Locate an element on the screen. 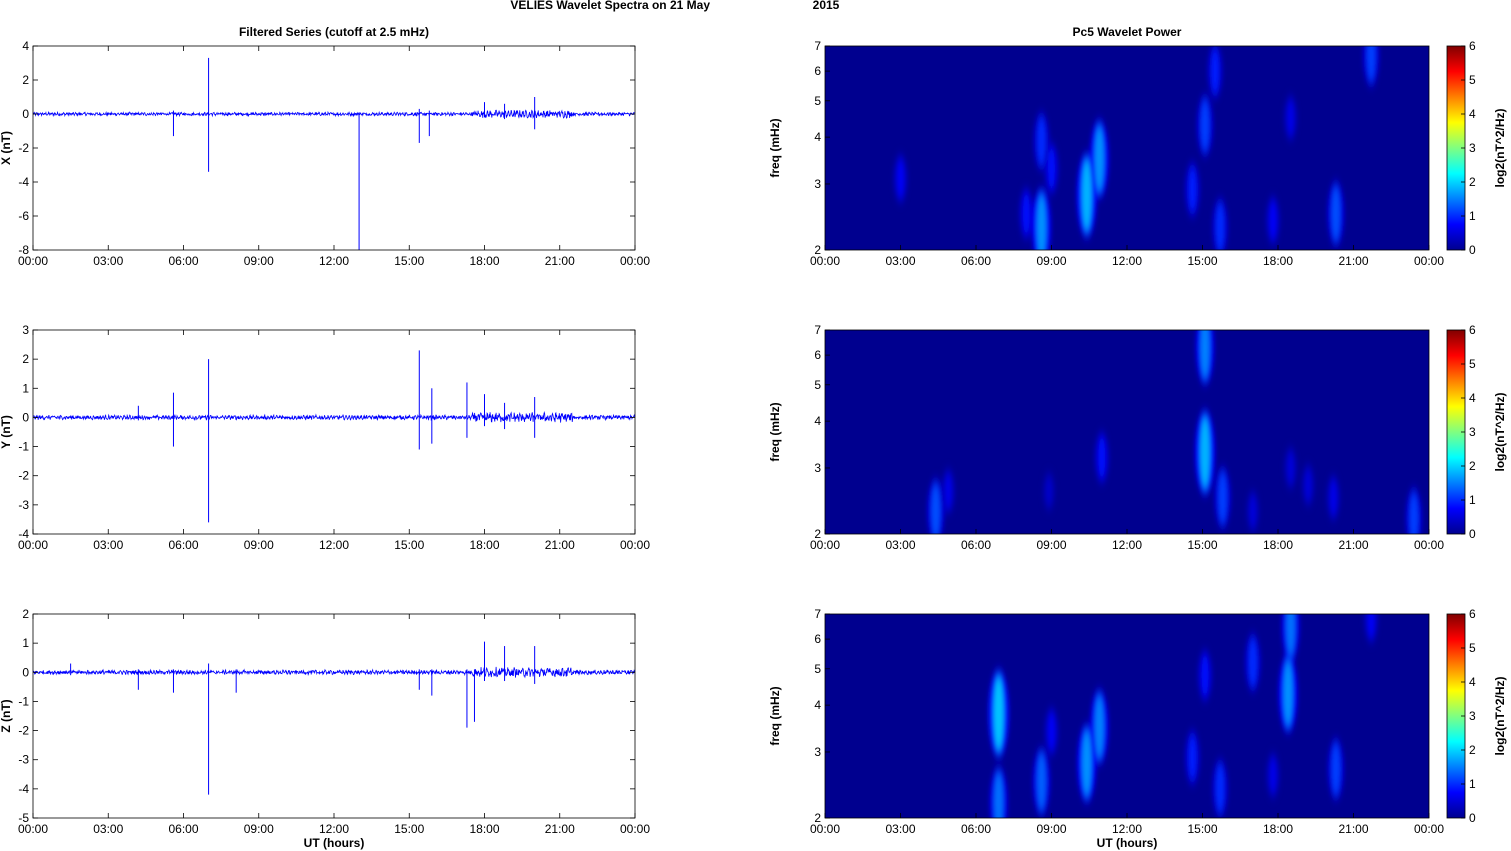  z-ts-ytick-label: 2 is located at coordinates (25, 614).